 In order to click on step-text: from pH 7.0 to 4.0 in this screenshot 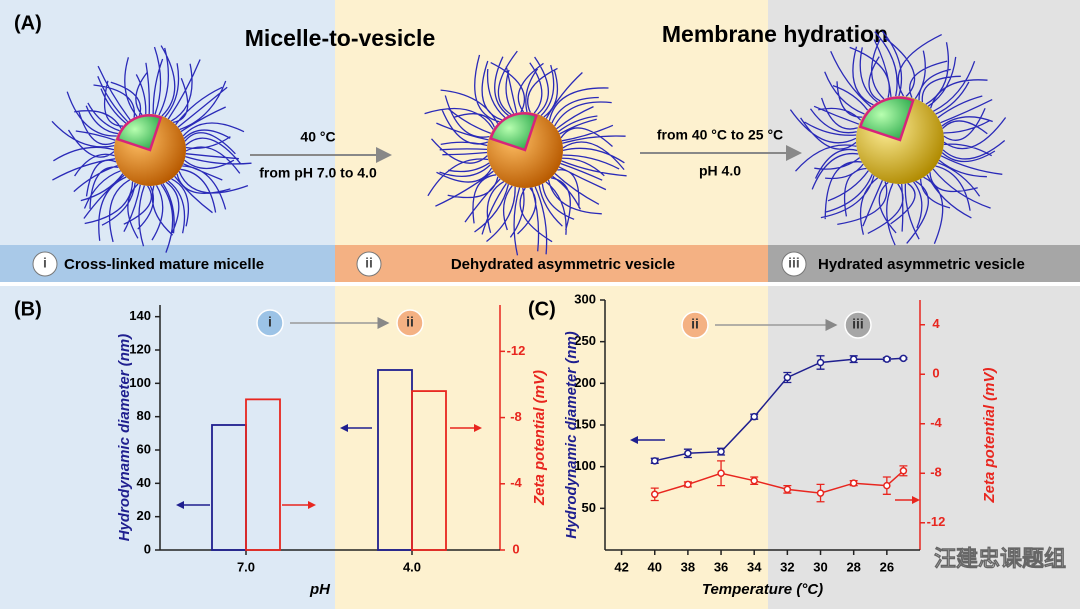, I will do `click(318, 173)`.